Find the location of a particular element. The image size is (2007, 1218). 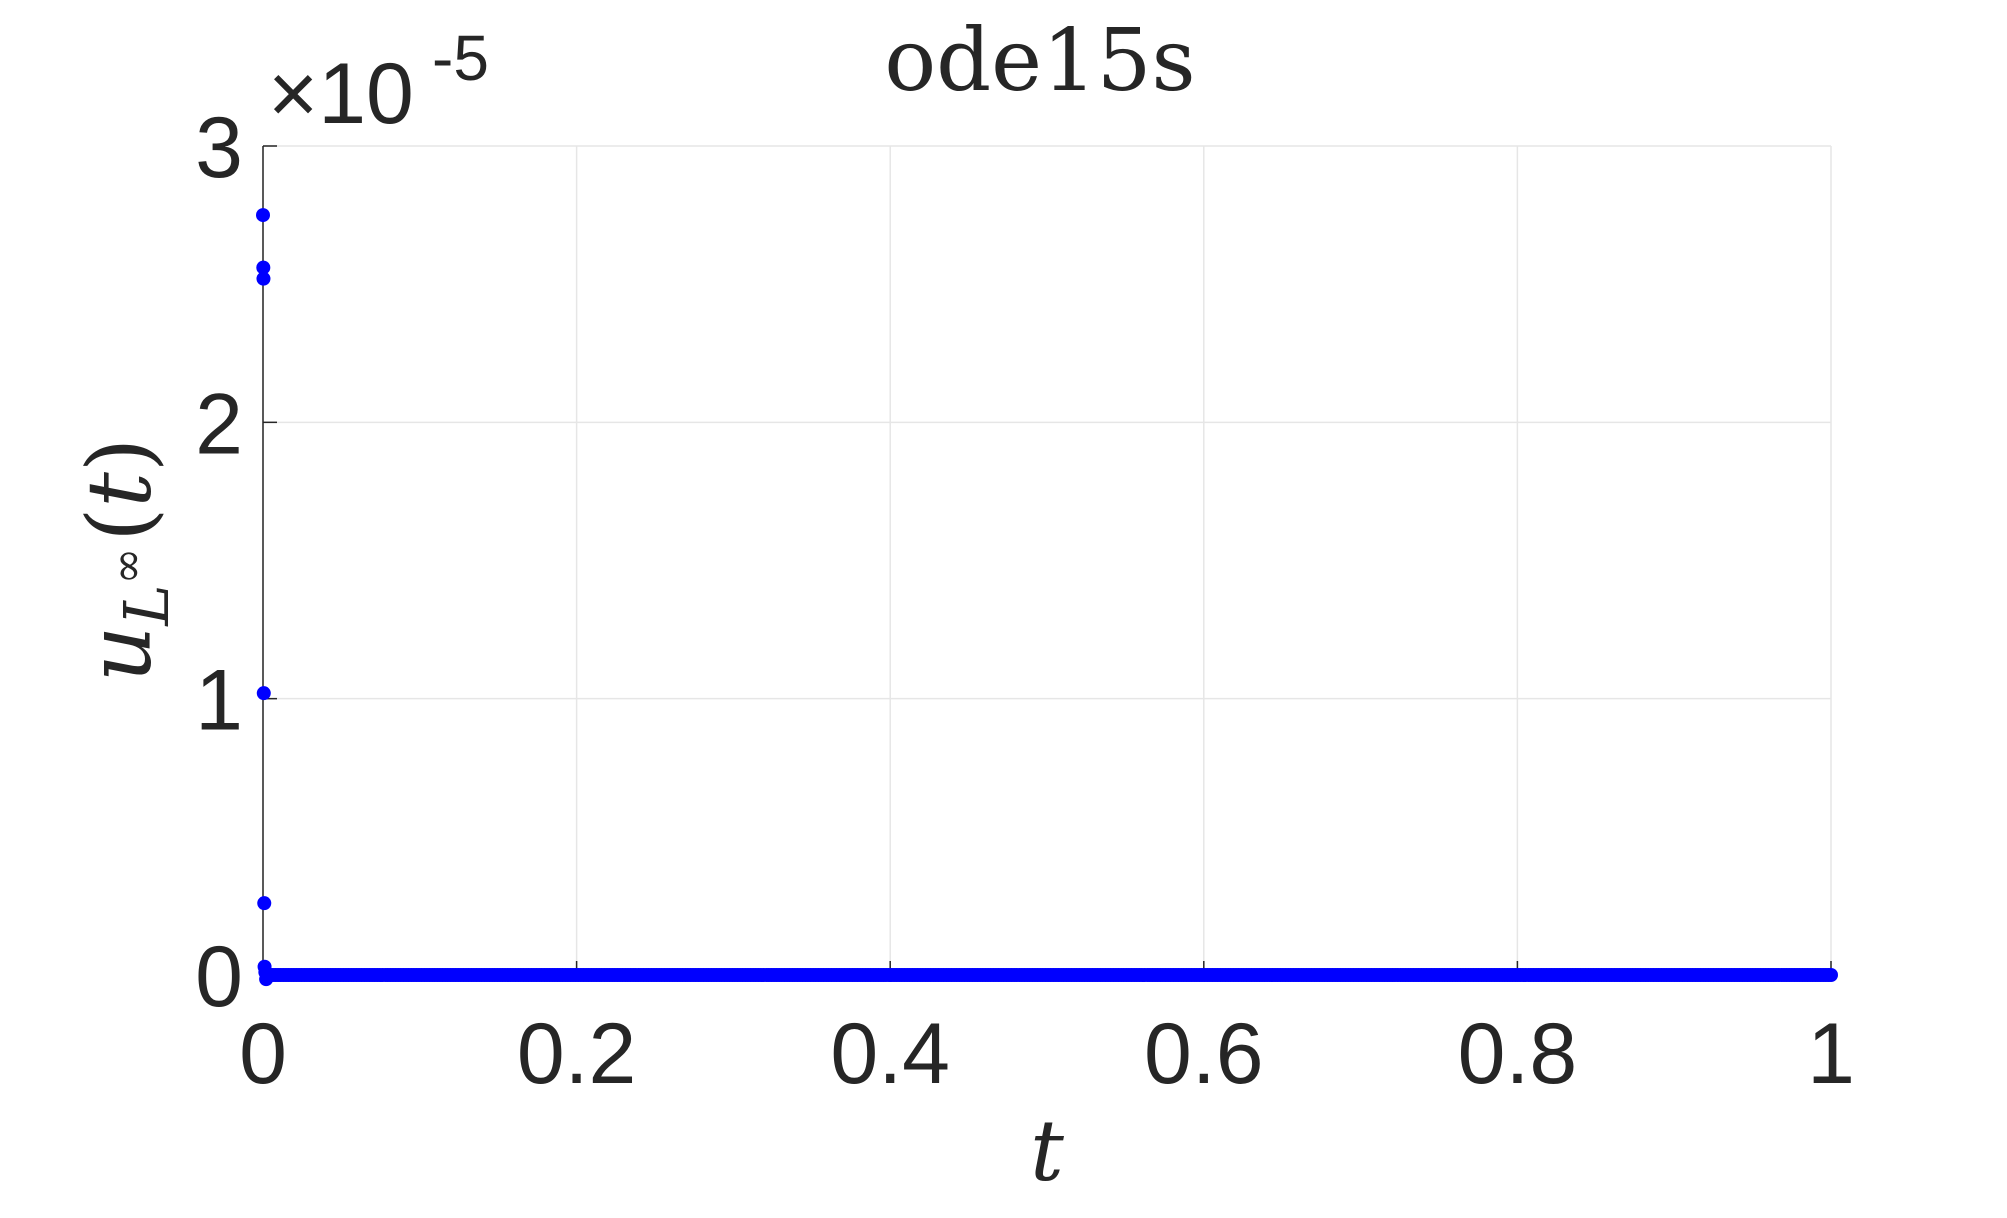

x-axis-label: t is located at coordinates (1047, 1151).